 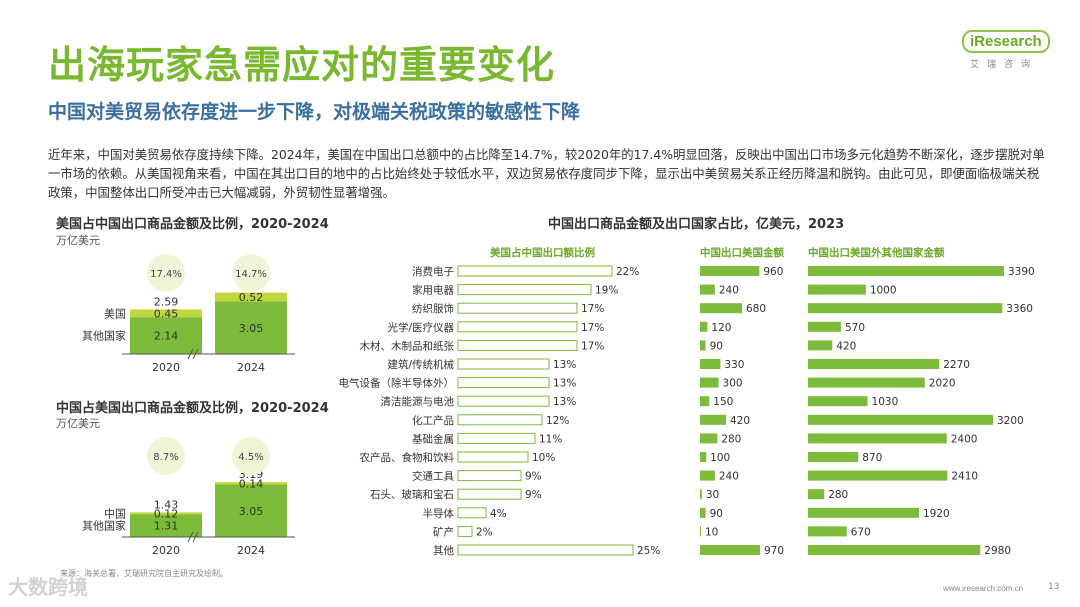 What do you see at coordinates (711, 532) in the screenshot?
I see `chart3-s1-label-14: 10` at bounding box center [711, 532].